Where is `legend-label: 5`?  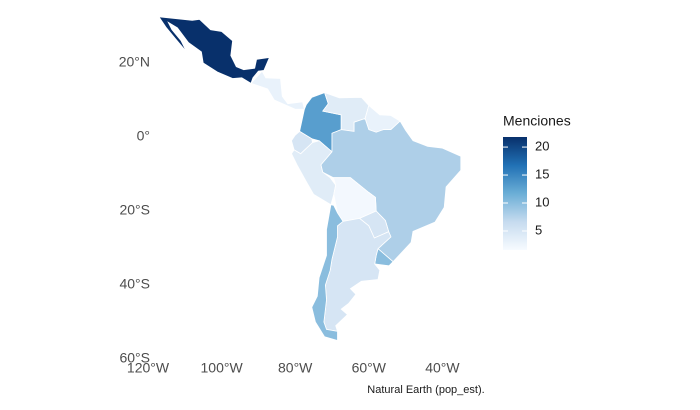 legend-label: 5 is located at coordinates (538, 229).